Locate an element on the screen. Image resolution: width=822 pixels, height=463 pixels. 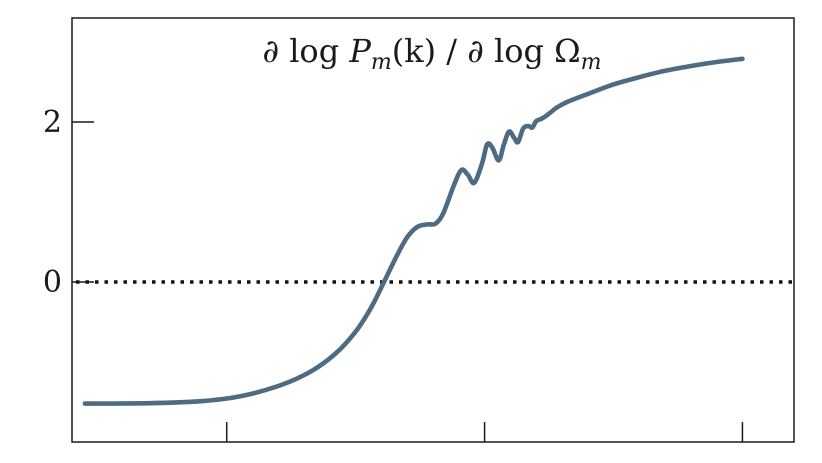
labels-layer: 02 is located at coordinates (52, 202).